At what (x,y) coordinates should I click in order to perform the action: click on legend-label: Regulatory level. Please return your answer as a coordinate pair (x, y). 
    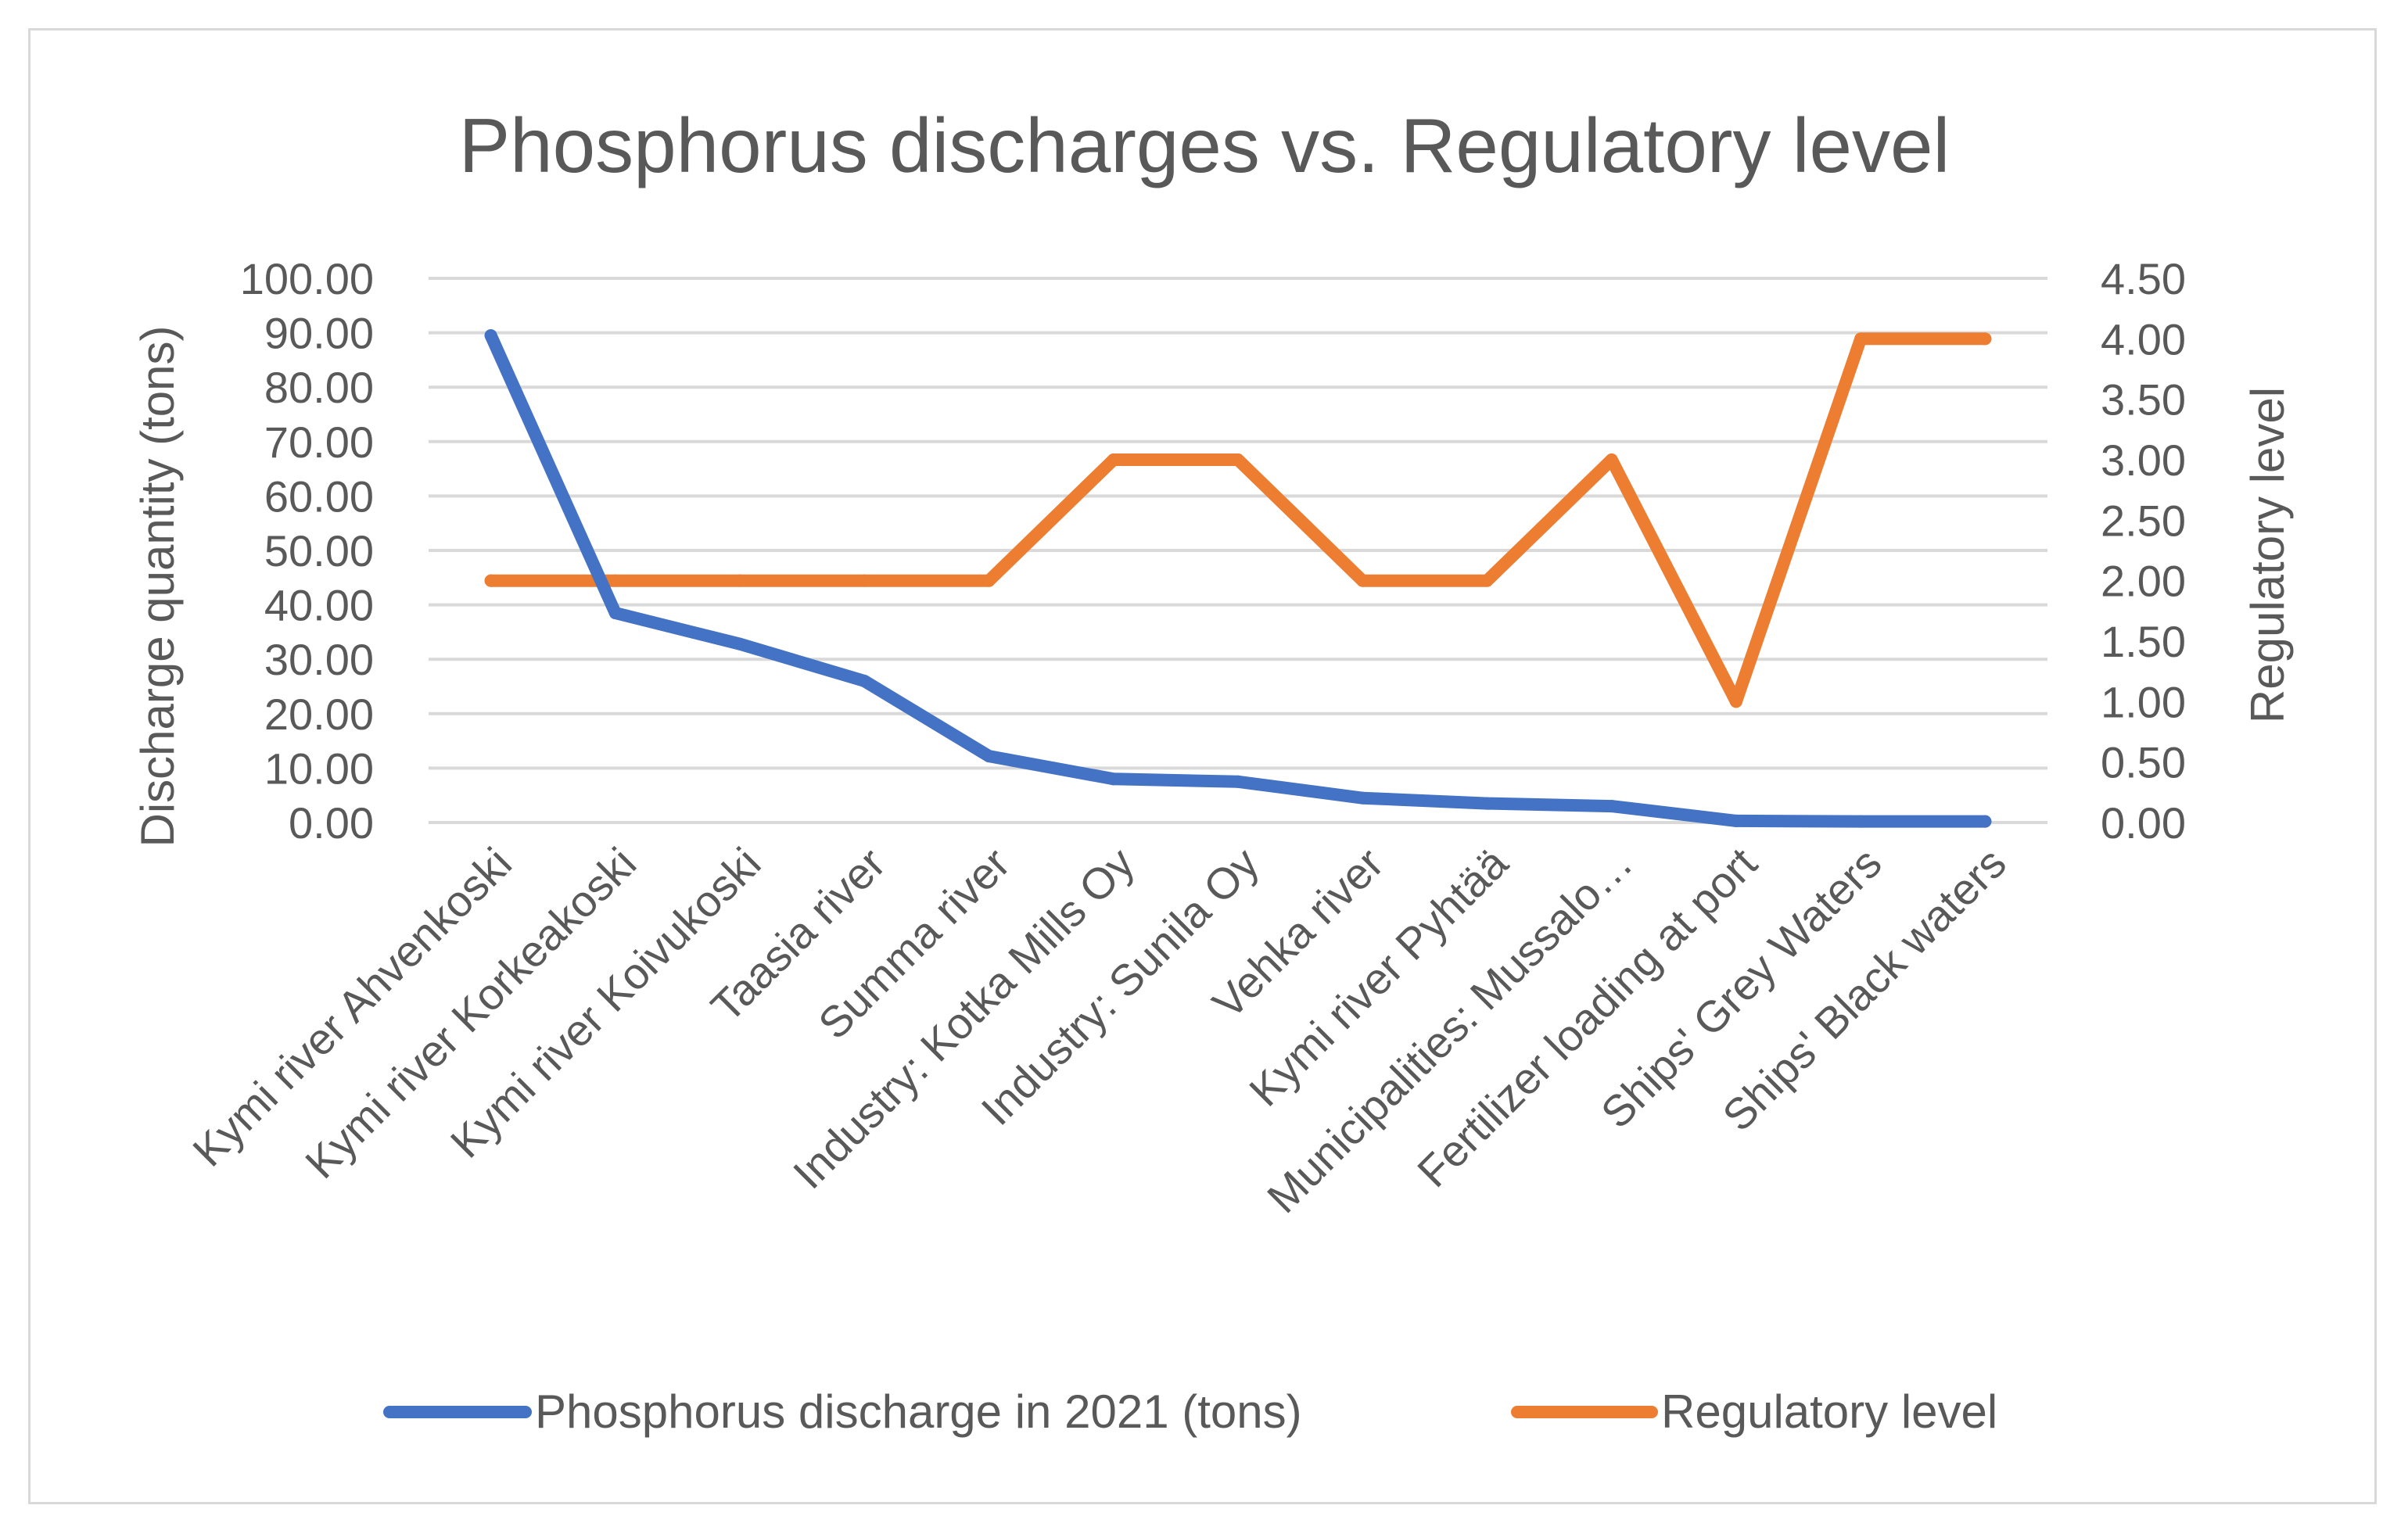
    Looking at the image, I should click on (1829, 1411).